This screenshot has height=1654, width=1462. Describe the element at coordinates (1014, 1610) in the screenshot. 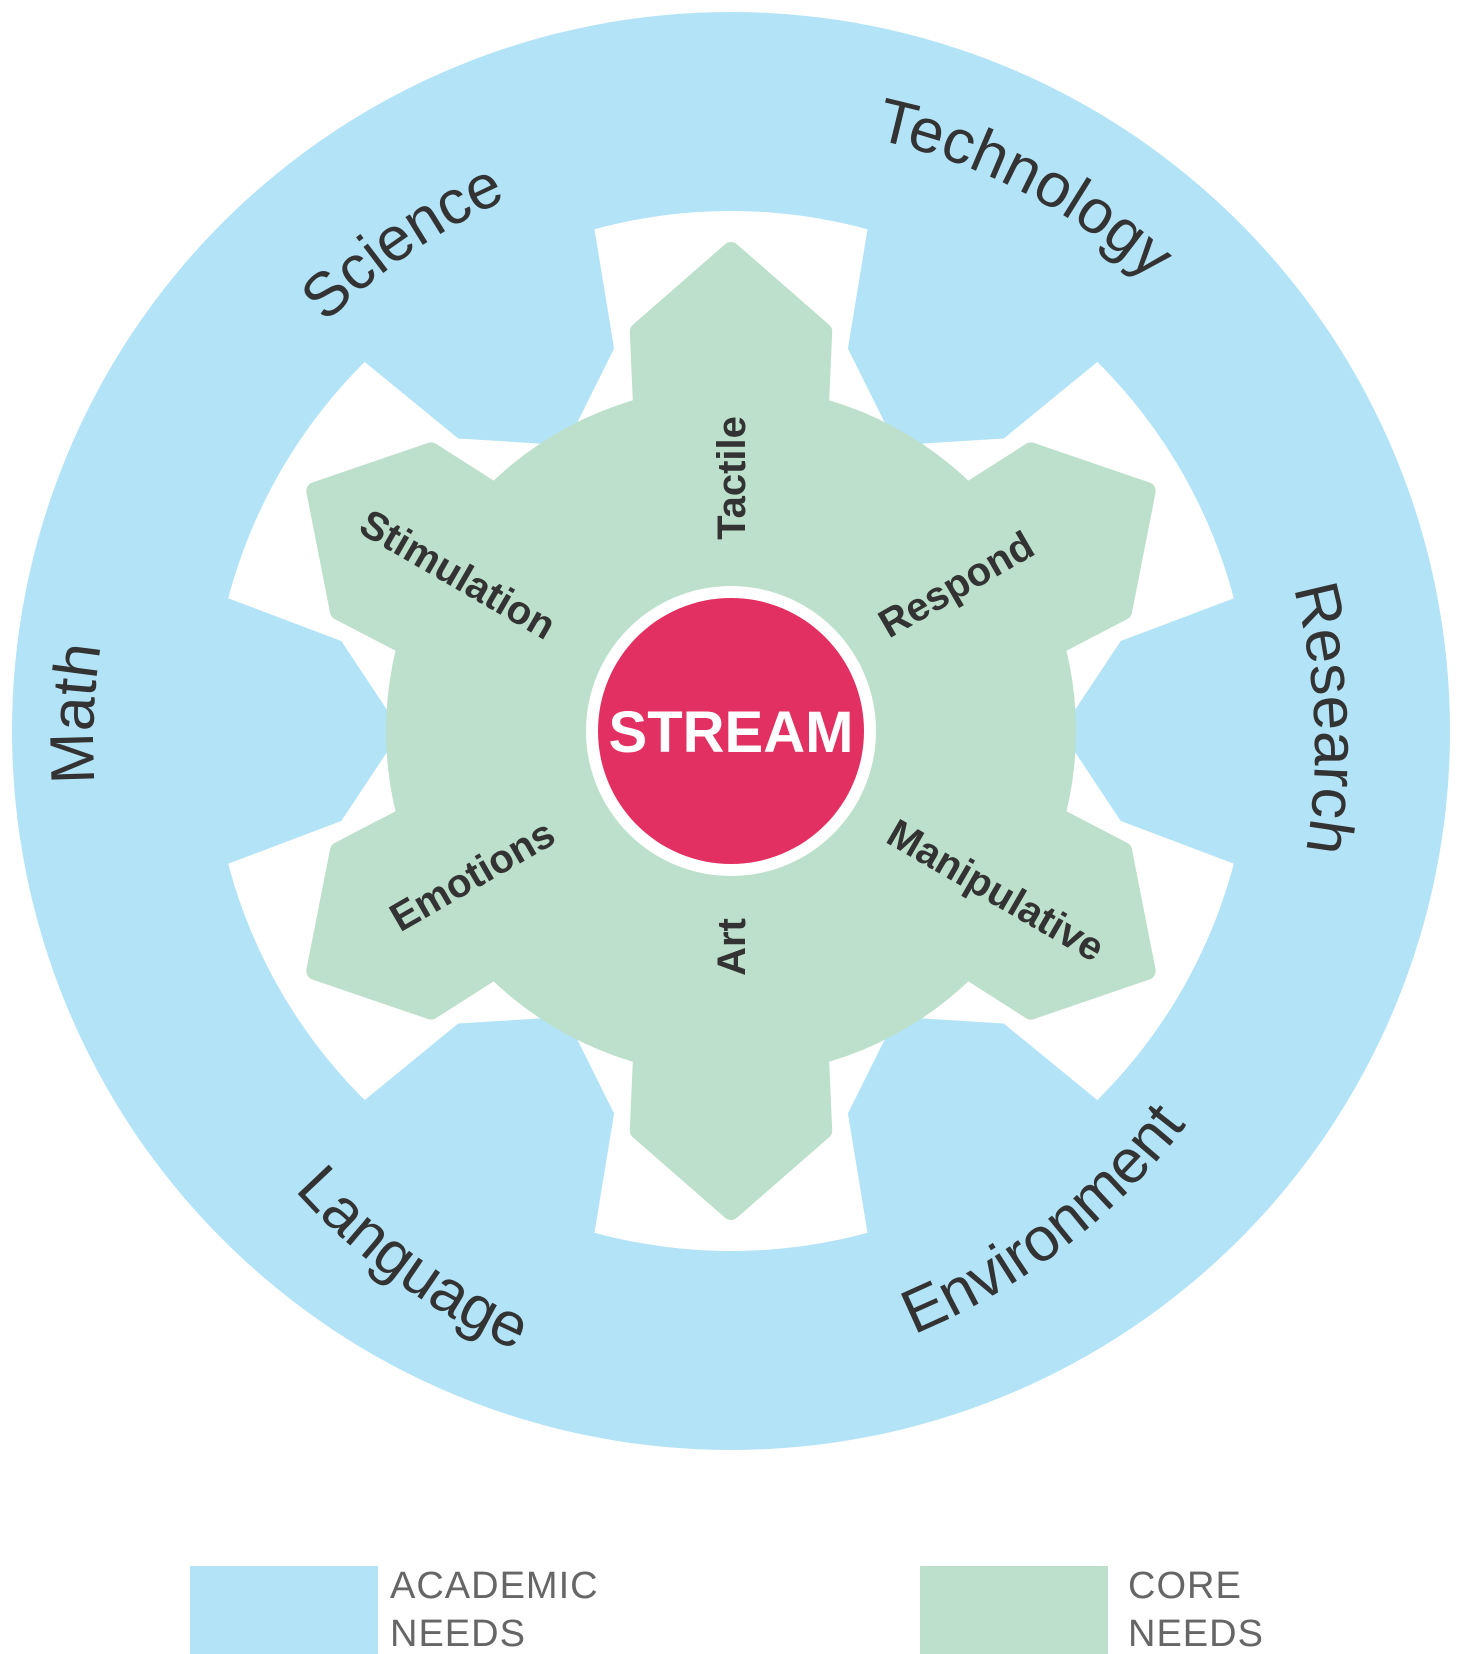

I see `legend-core-swatch` at that location.